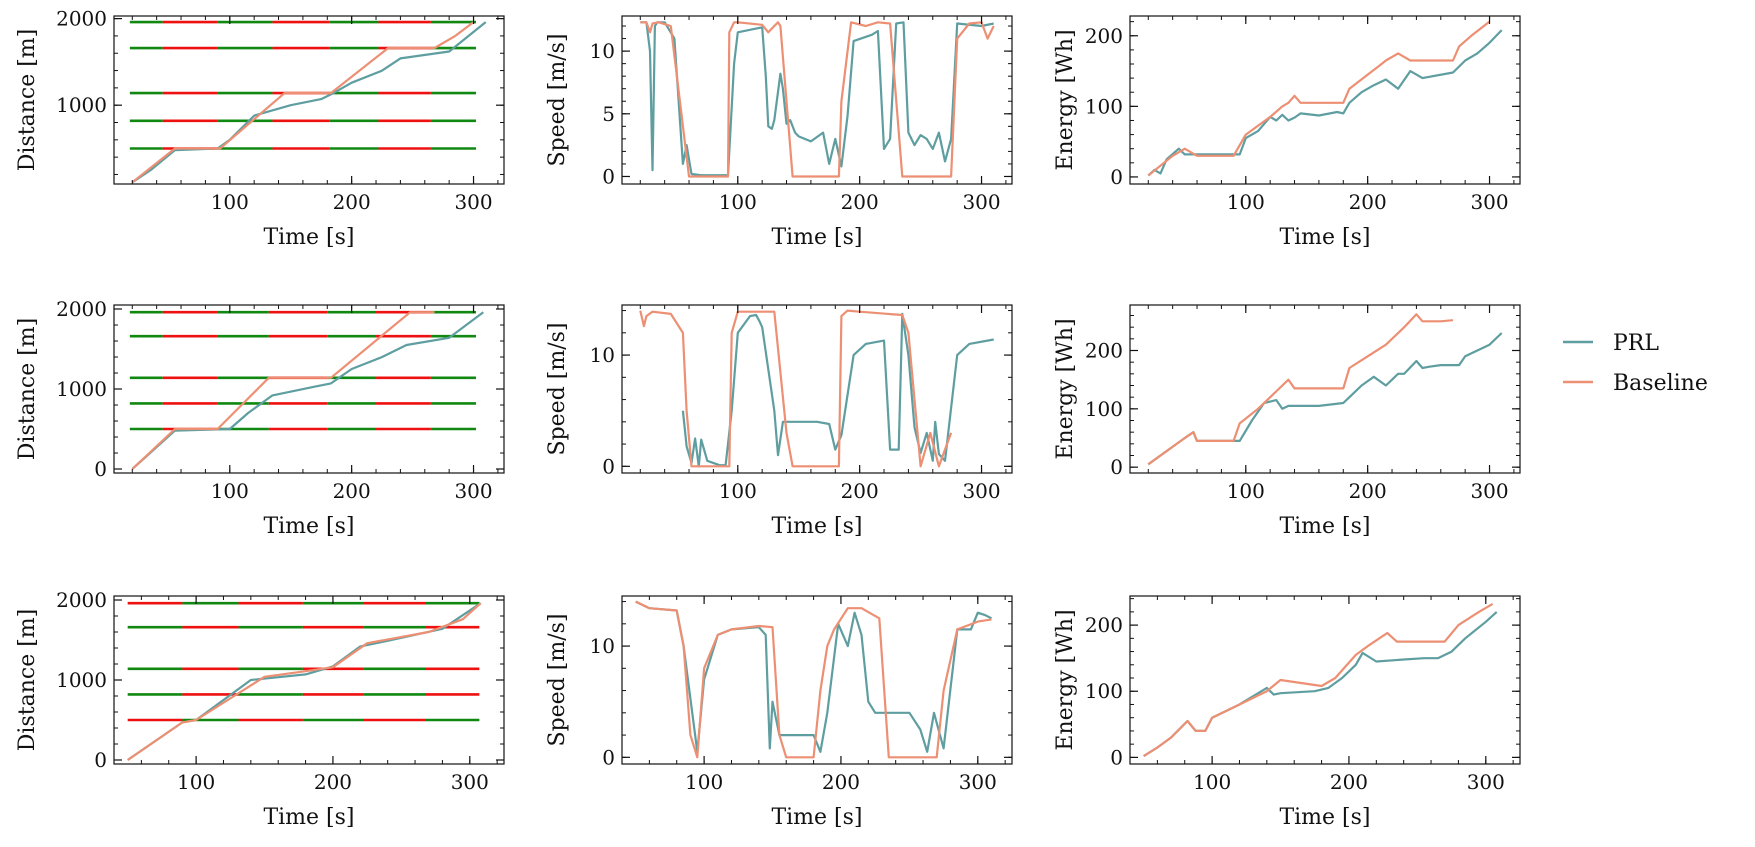  Describe the element at coordinates (608, 114) in the screenshot. I see `y-tick-label: 5` at that location.